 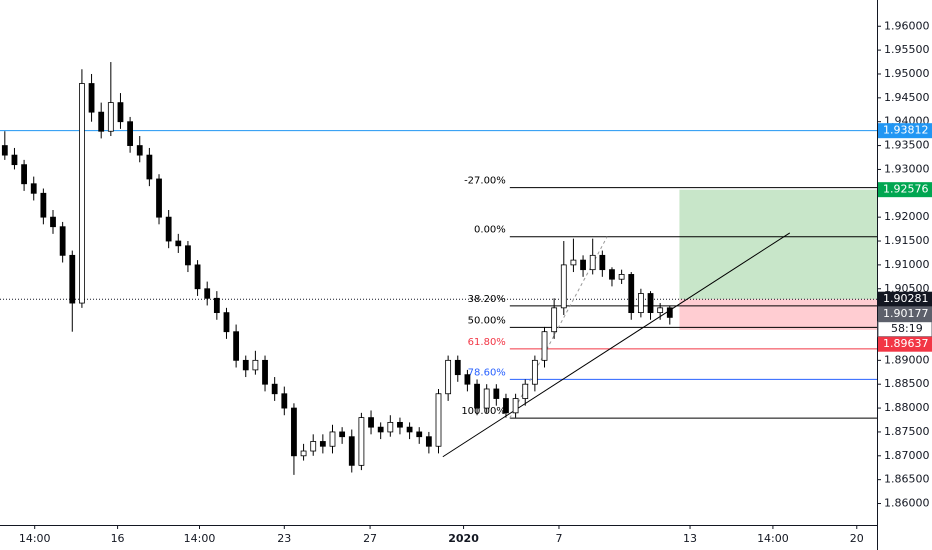 What do you see at coordinates (558, 327) in the screenshot?
I see `trend-line` at bounding box center [558, 327].